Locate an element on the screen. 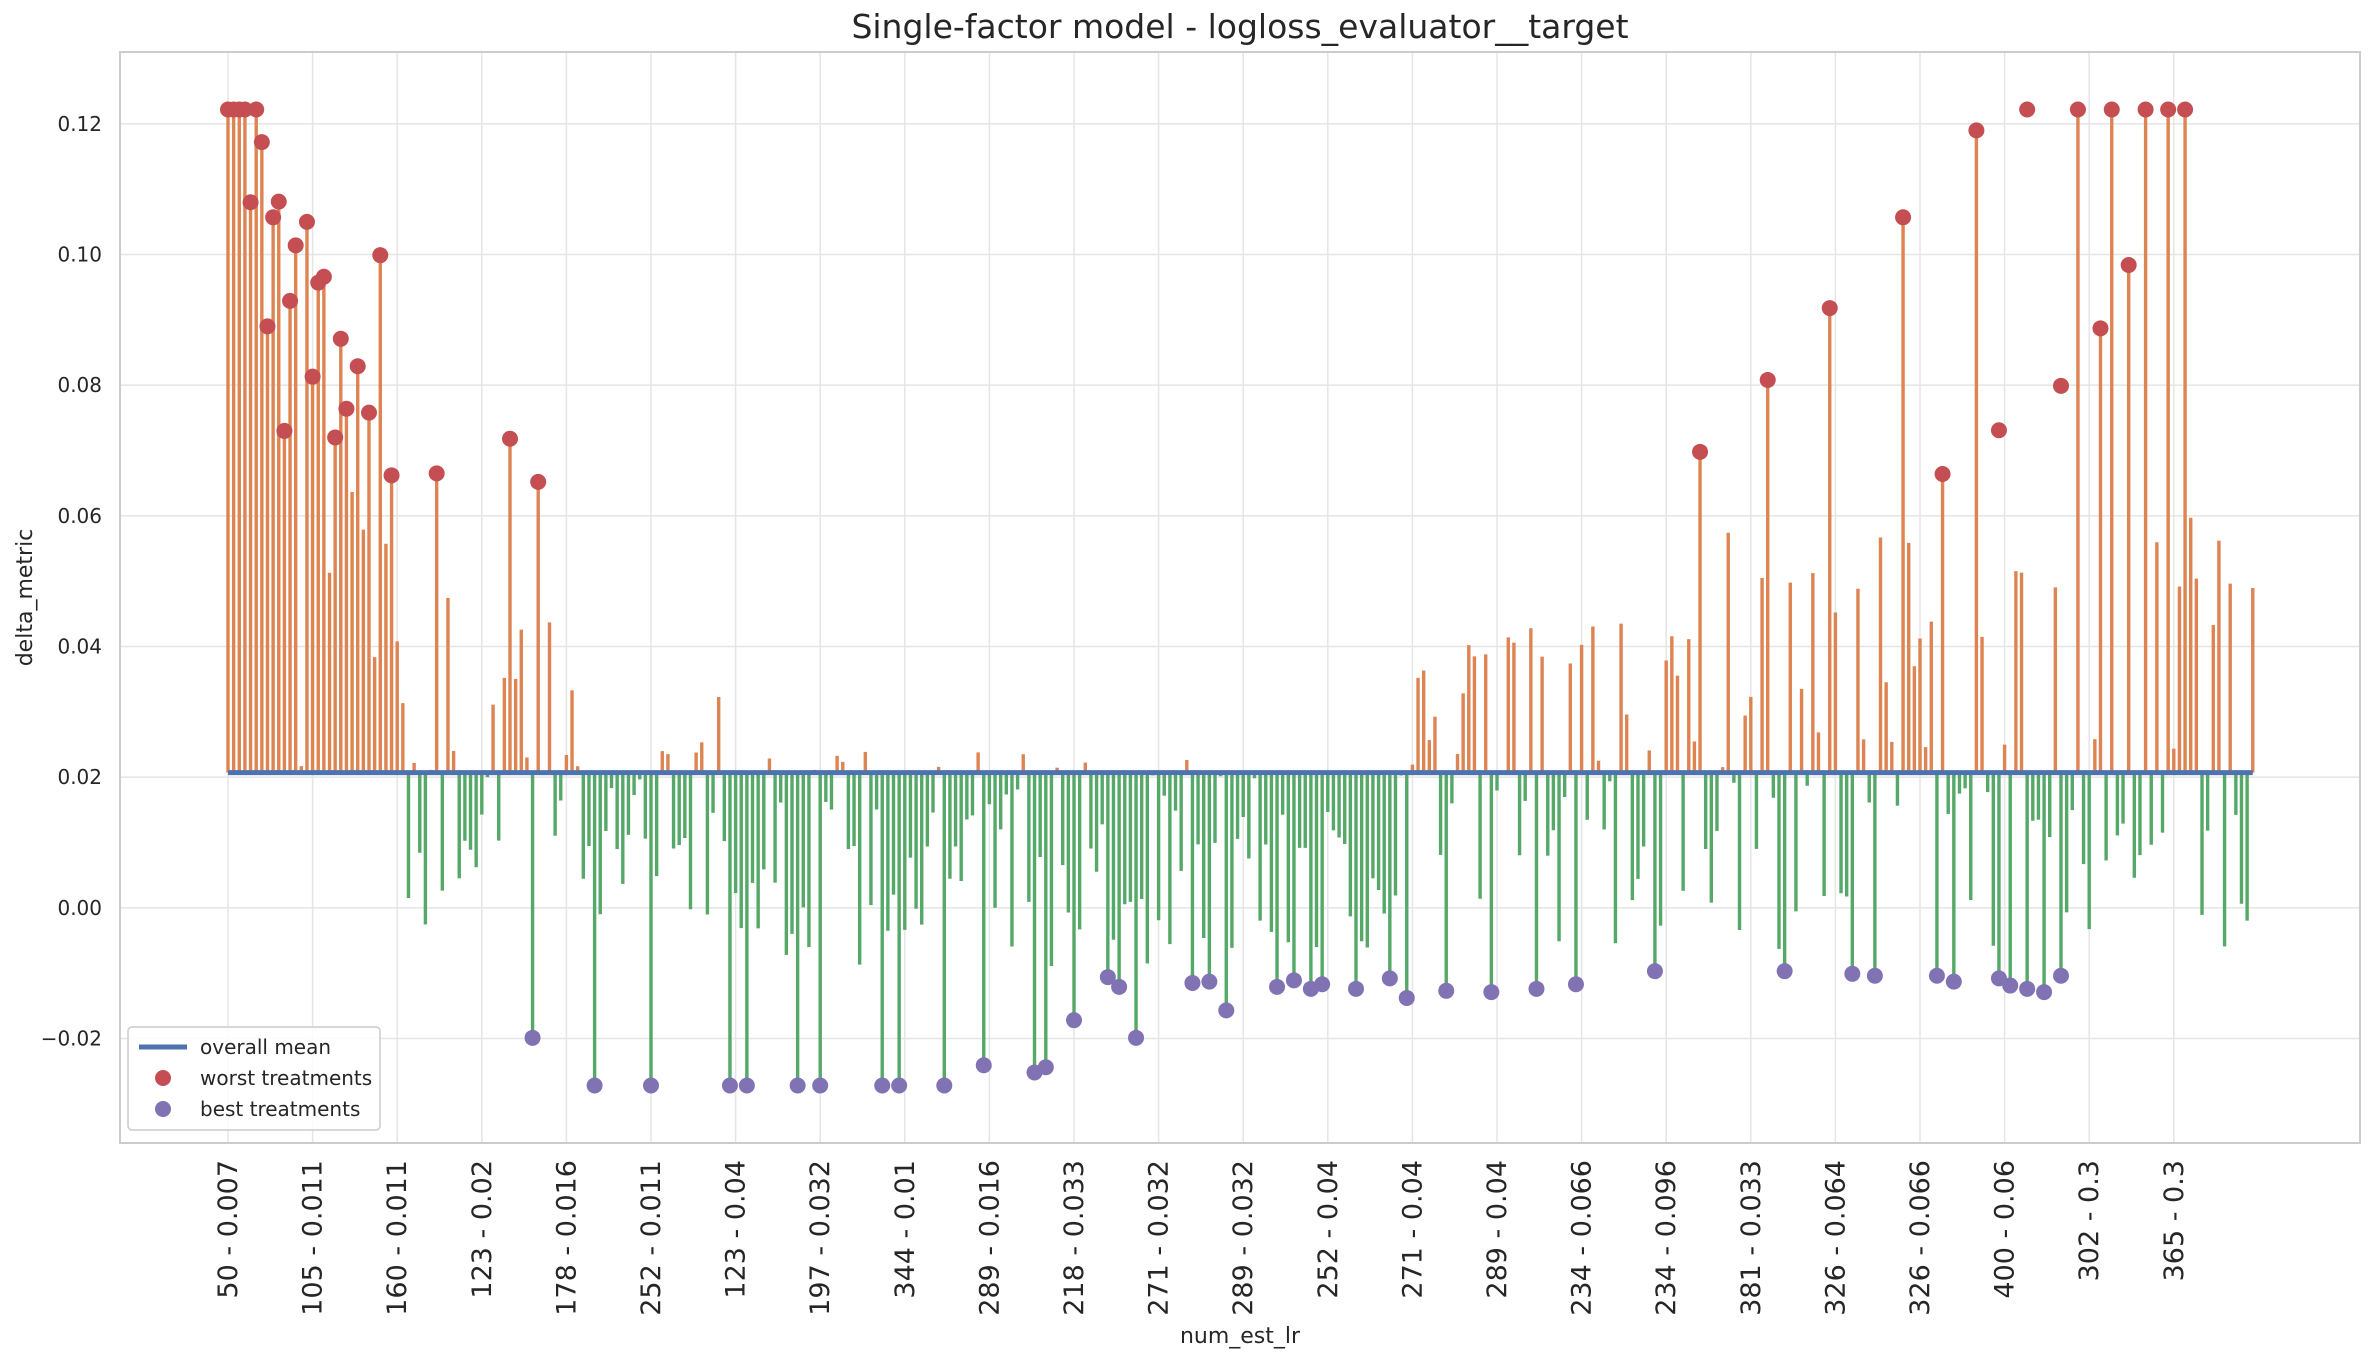 Image resolution: width=2372 pixels, height=1356 pixels. y-tick-label: 0.02 is located at coordinates (79, 777).